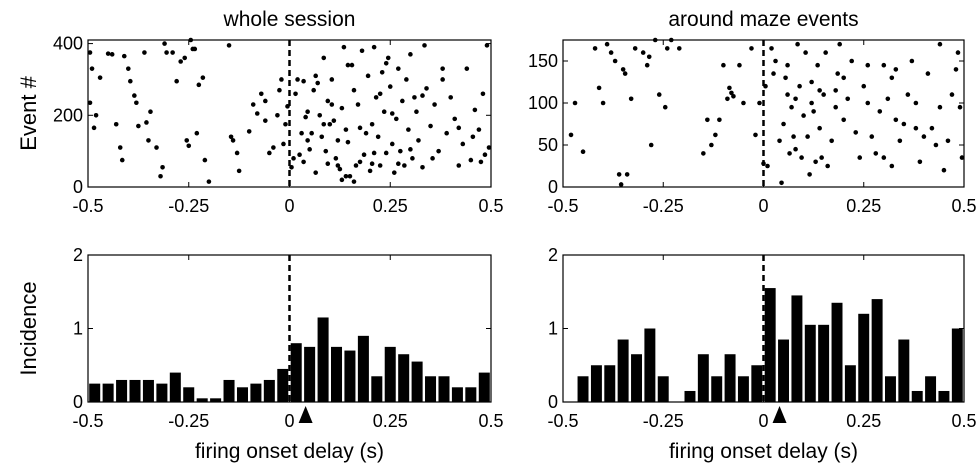 The width and height of the screenshot is (976, 466). What do you see at coordinates (289, 19) in the screenshot?
I see `panel-title: whole session` at bounding box center [289, 19].